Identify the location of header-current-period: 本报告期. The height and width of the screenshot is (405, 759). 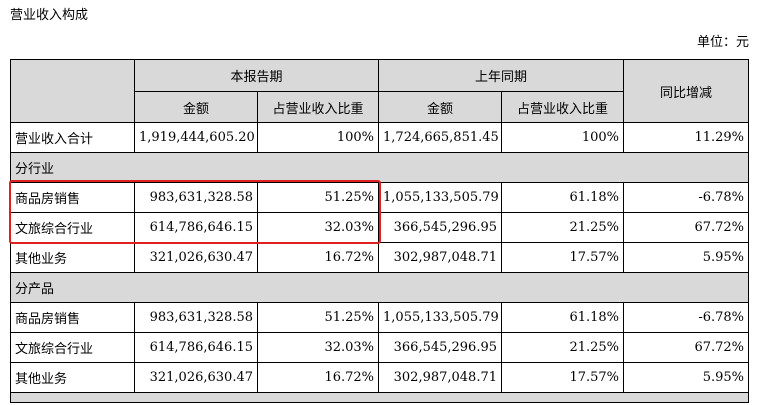
(256, 75).